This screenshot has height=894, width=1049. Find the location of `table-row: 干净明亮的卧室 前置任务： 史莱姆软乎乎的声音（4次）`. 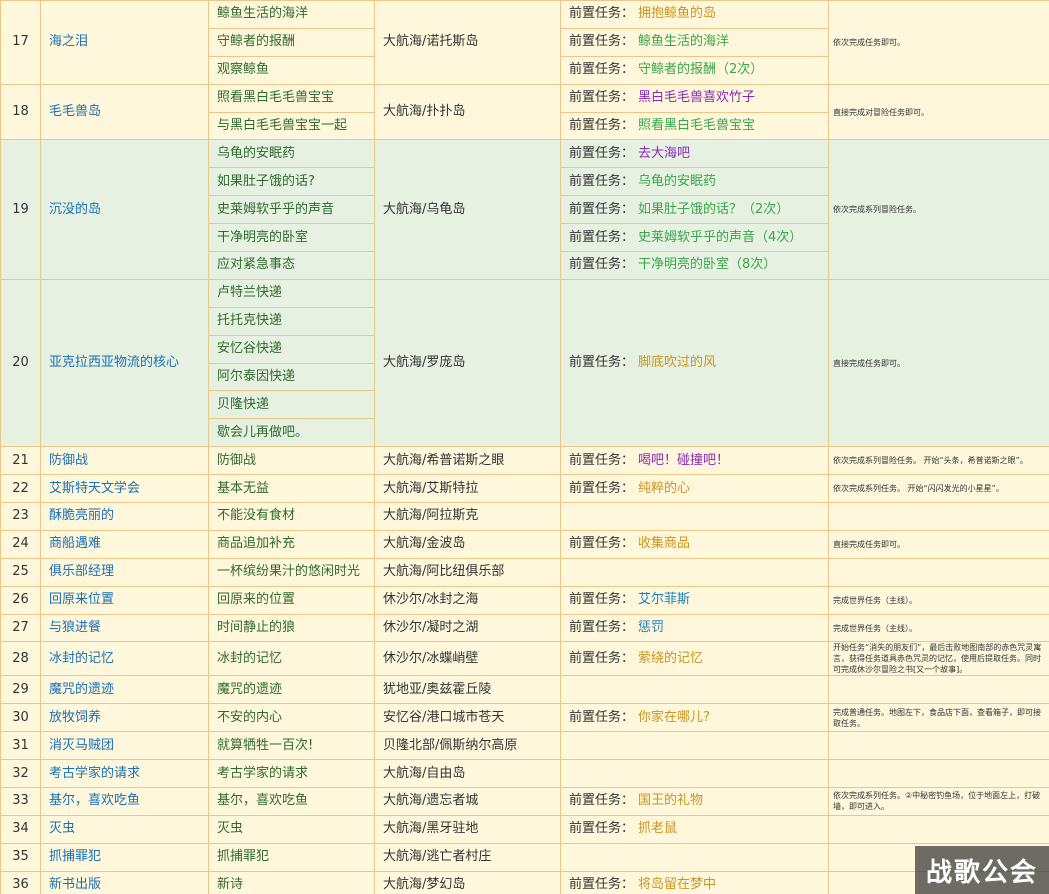

table-row: 干净明亮的卧室 前置任务： 史莱姆软乎乎的声音（4次） is located at coordinates (525, 238).